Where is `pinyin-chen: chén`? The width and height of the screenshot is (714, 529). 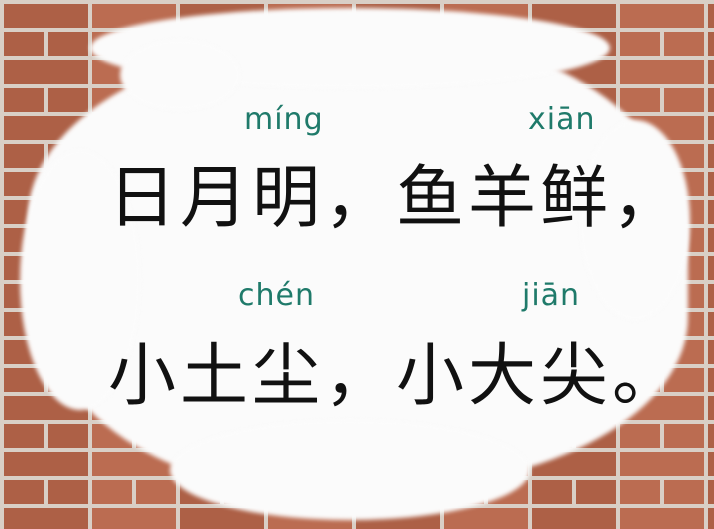
pinyin-chen: chén is located at coordinates (276, 295).